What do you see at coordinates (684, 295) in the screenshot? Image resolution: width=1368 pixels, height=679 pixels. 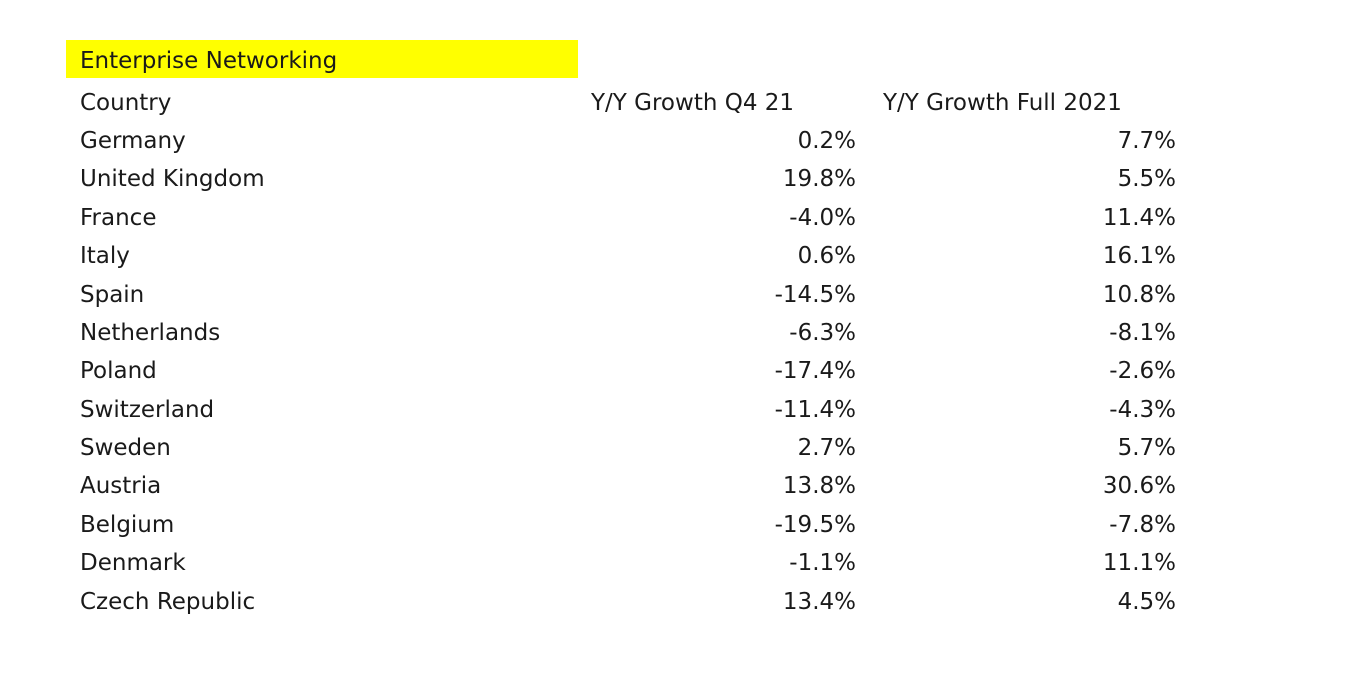 I see `table-row: Spain -14.5% 10.8%` at bounding box center [684, 295].